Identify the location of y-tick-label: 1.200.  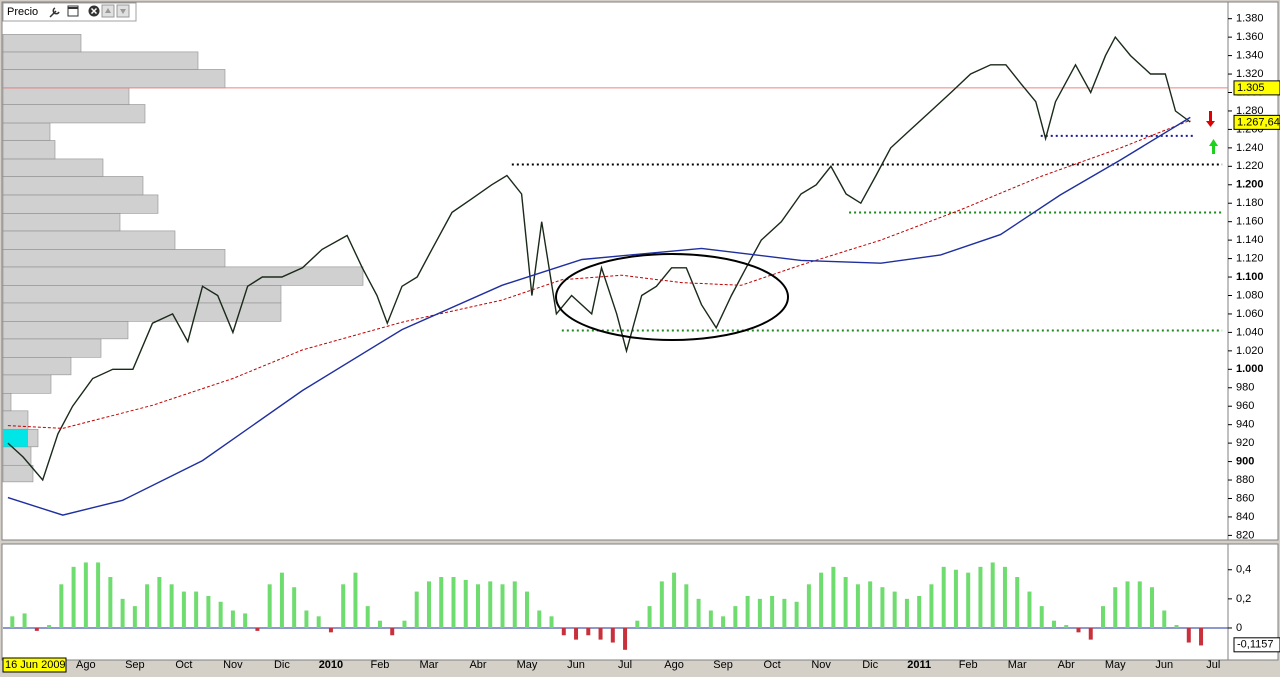
(1250, 185).